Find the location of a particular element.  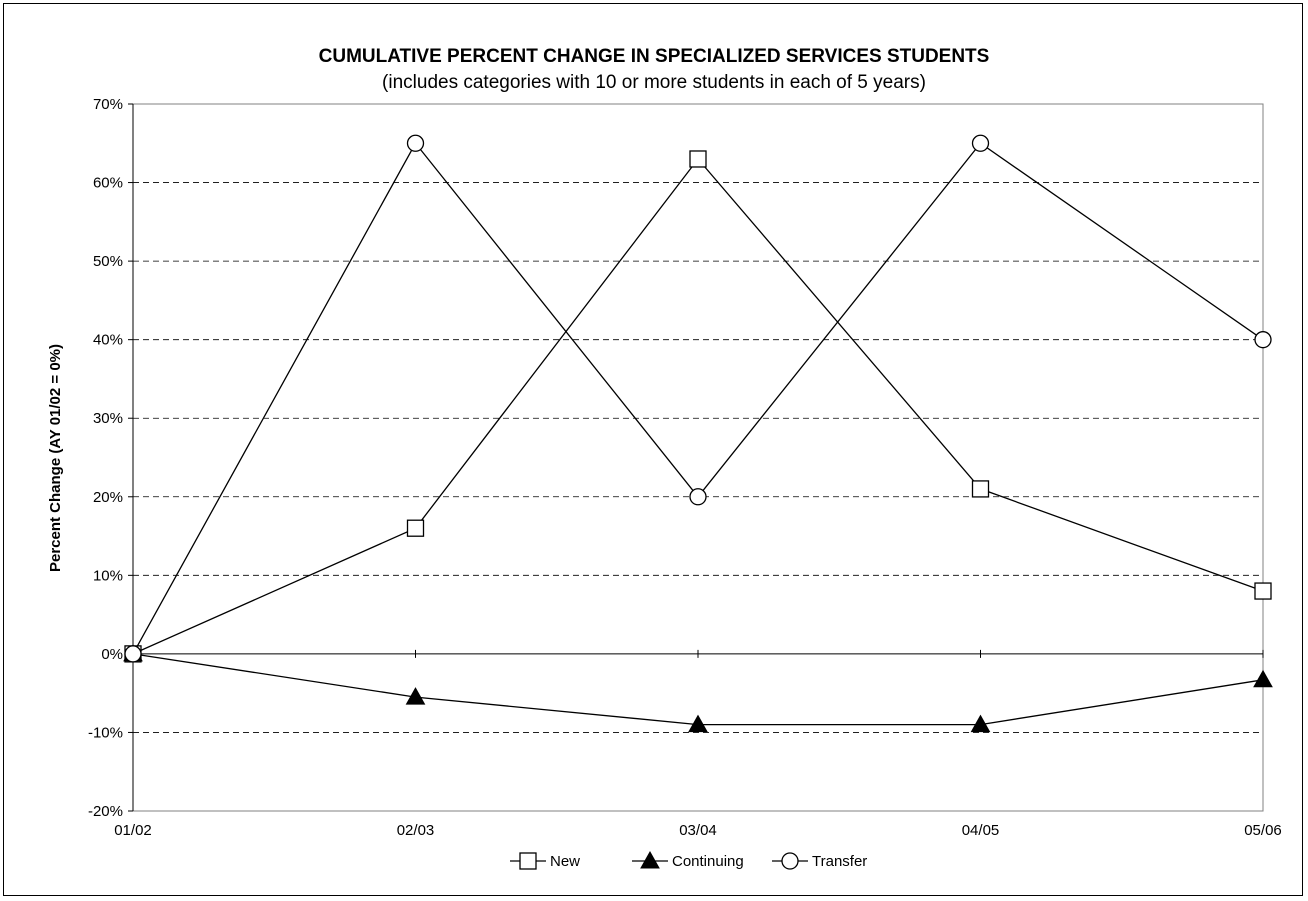

legend-marker-continuing is located at coordinates (650, 859).